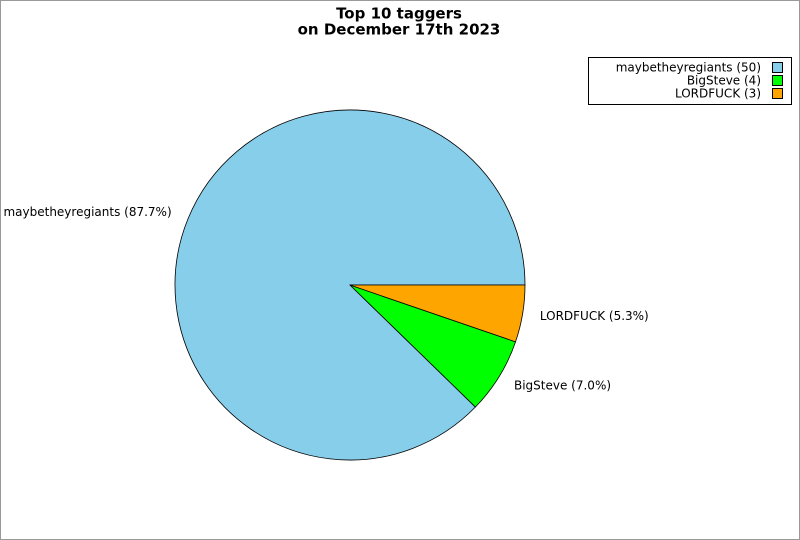 The image size is (800, 540). What do you see at coordinates (718, 94) in the screenshot?
I see `legend-label: LORDFUCK (3)` at bounding box center [718, 94].